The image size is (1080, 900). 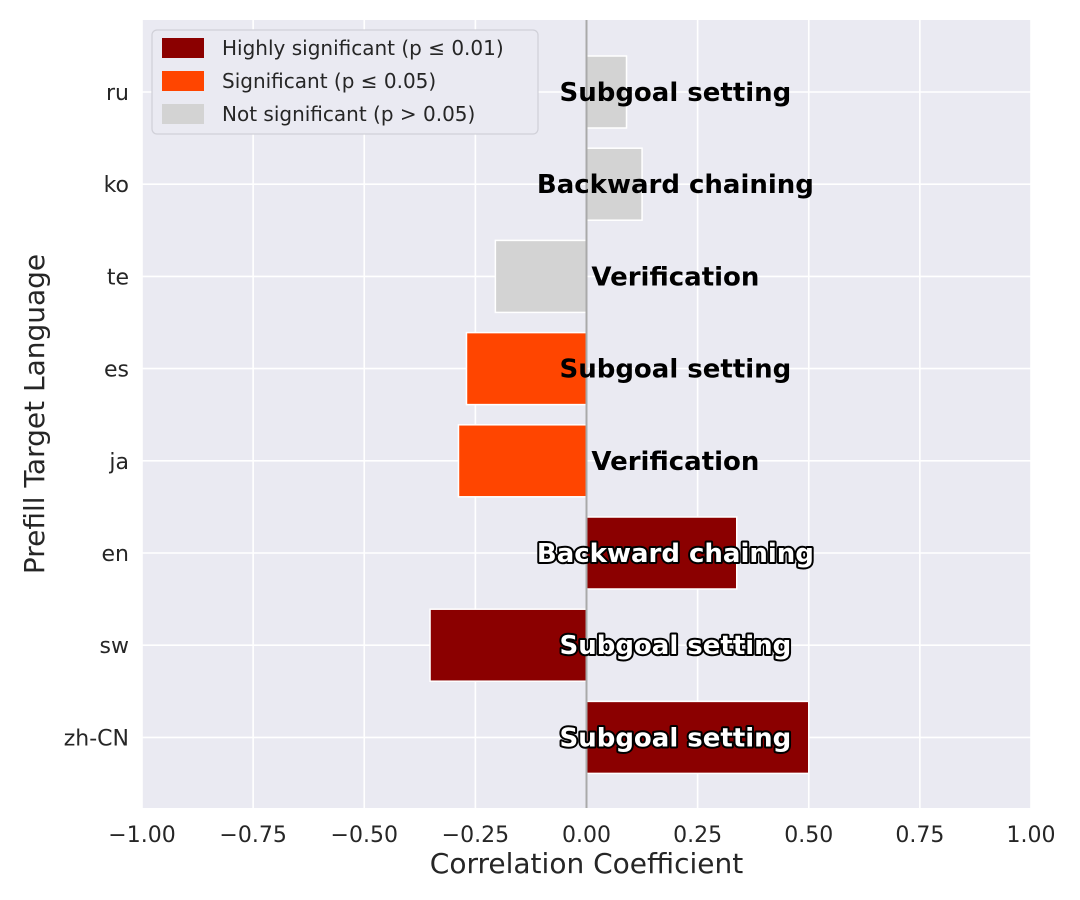 I want to click on y-tick-label: zh-CN, so click(x=96, y=738).